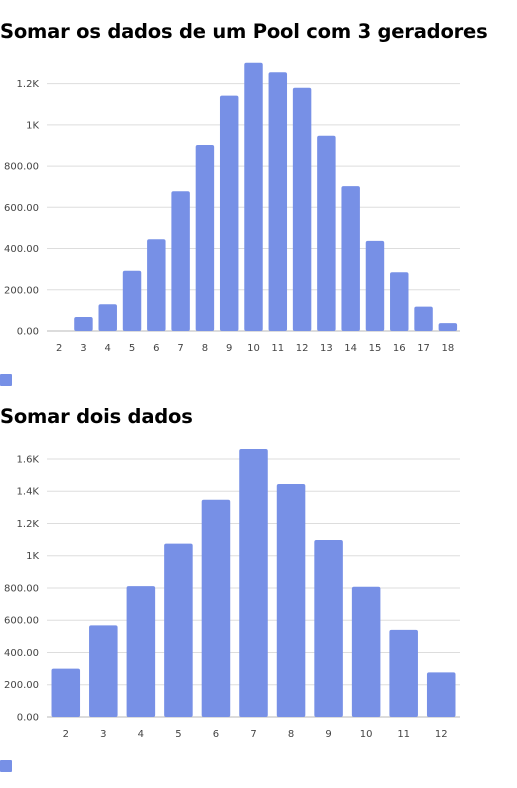  Describe the element at coordinates (96, 416) in the screenshot. I see `chart-title: Somar dois dados` at that location.